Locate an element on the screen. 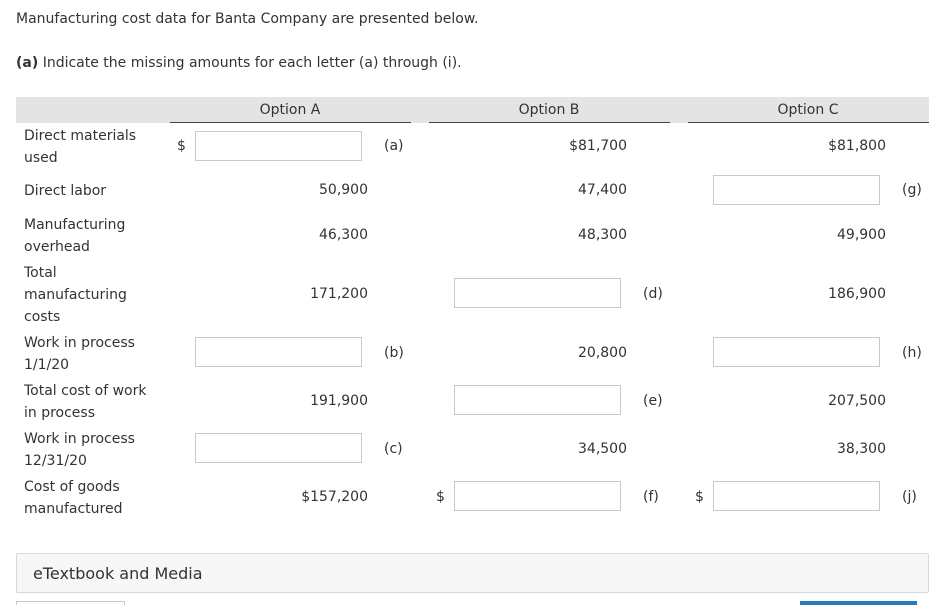 The height and width of the screenshot is (605, 946). letter-b: (b) is located at coordinates (394, 353).